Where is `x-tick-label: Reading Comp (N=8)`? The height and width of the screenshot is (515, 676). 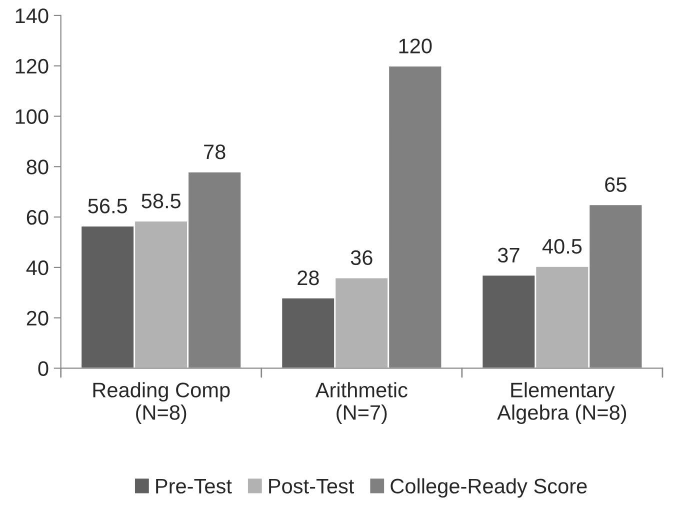 x-tick-label: Reading Comp (N=8) is located at coordinates (161, 403).